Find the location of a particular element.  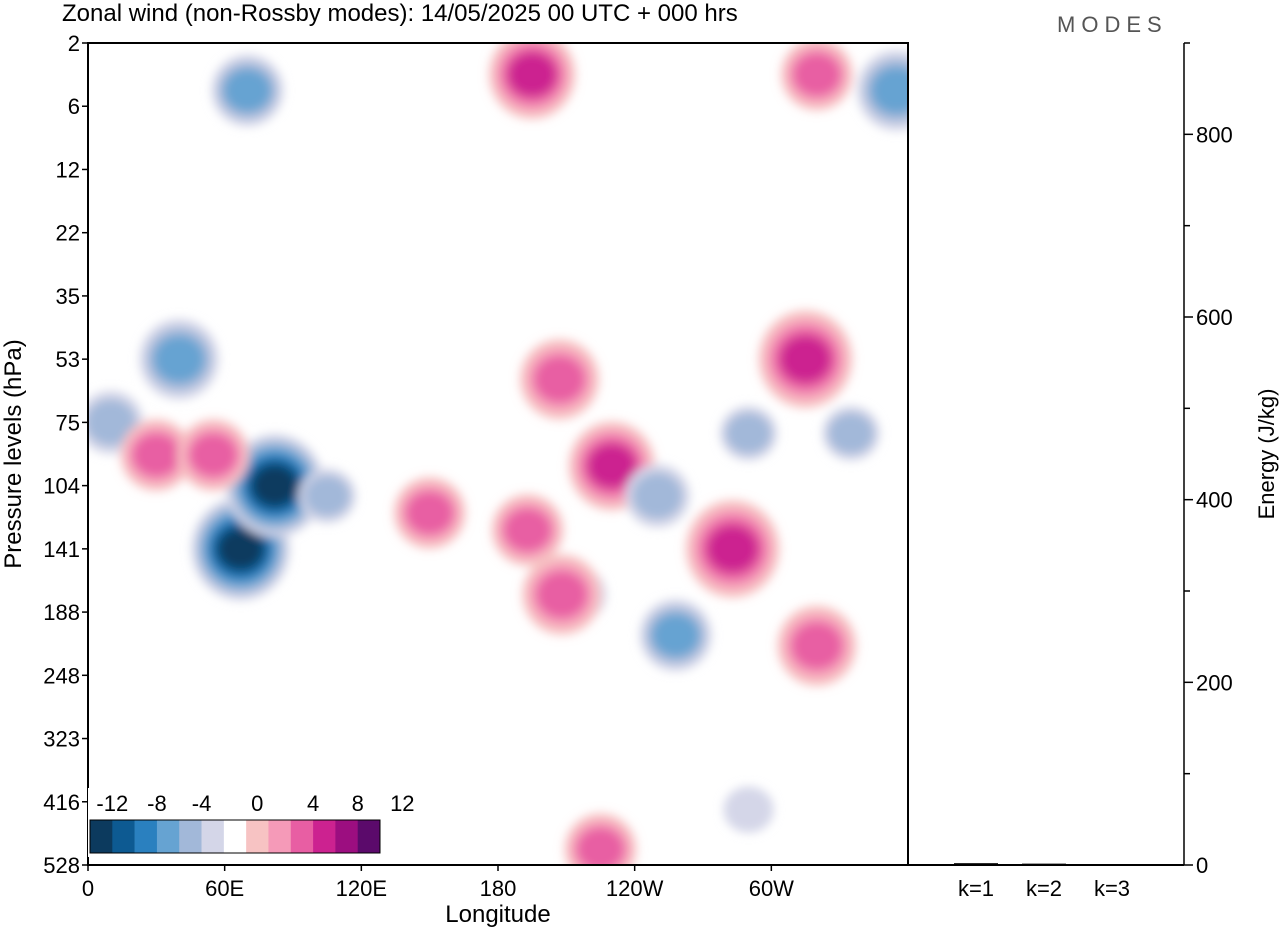

energy-tick-label: 600 is located at coordinates (1214, 317).